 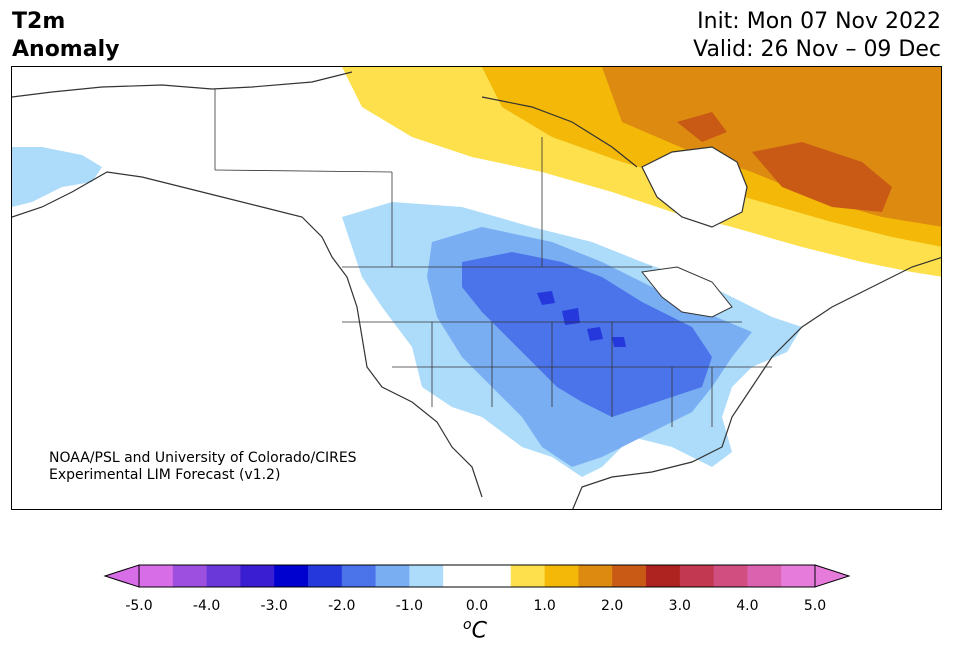 I want to click on great-lakes, so click(x=687, y=292).